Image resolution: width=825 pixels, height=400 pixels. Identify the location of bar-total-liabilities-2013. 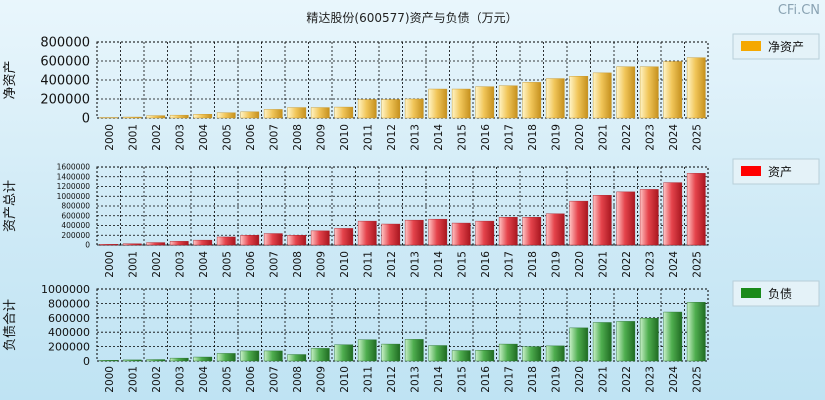
(414, 350).